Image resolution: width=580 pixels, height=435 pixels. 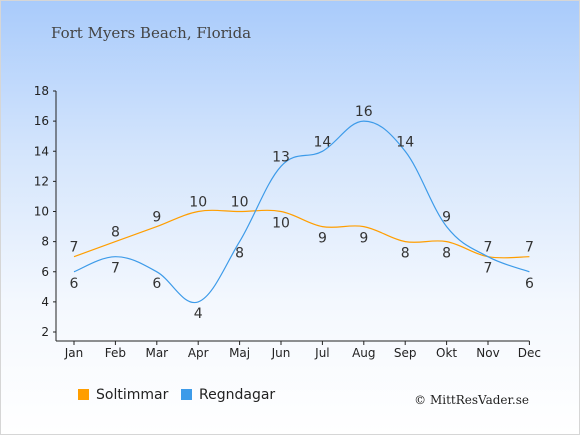 I want to click on x-tick-label: Nov, so click(x=487, y=353).